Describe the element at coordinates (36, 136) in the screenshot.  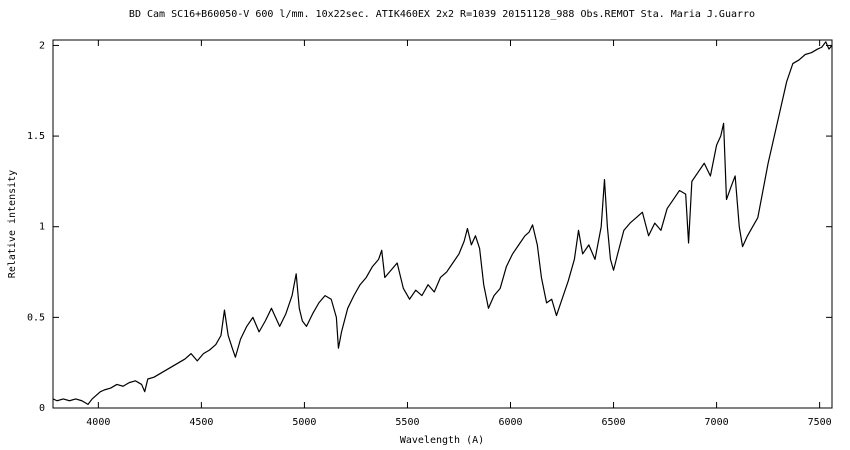
I see `y-tick-label: 1.5` at that location.